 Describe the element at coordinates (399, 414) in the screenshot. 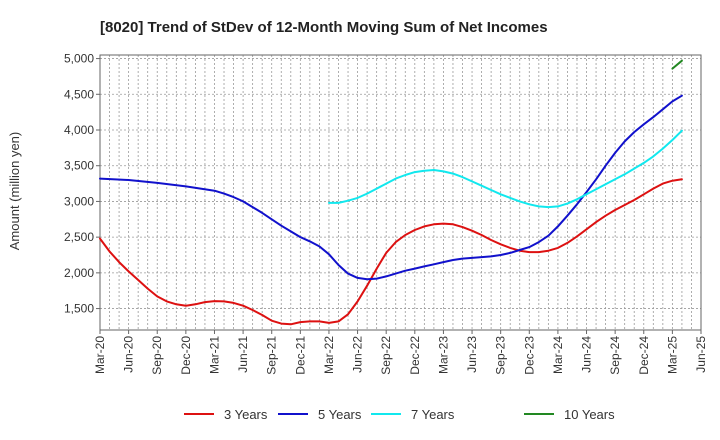

I see `legend: 3 Years 5 Years 7 Years 10 Years` at that location.